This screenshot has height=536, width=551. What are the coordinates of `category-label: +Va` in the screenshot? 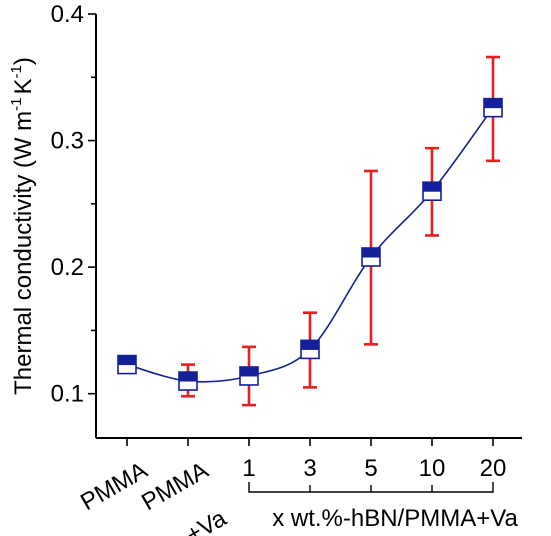 It's located at (206, 520).